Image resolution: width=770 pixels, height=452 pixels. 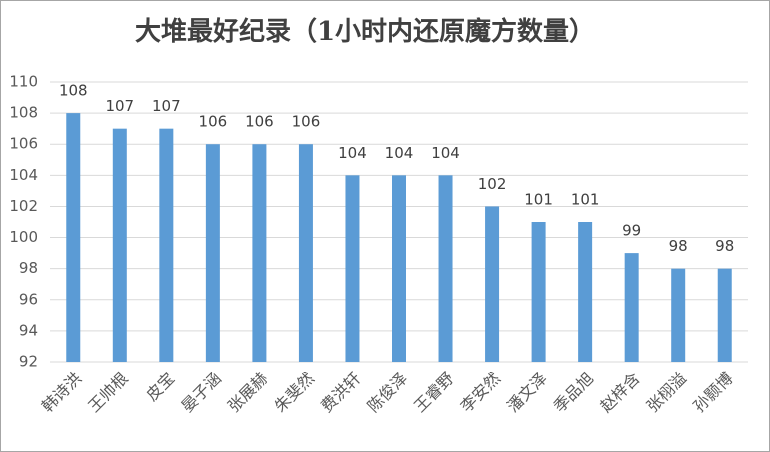 I want to click on value-label: 108, so click(x=73, y=91).